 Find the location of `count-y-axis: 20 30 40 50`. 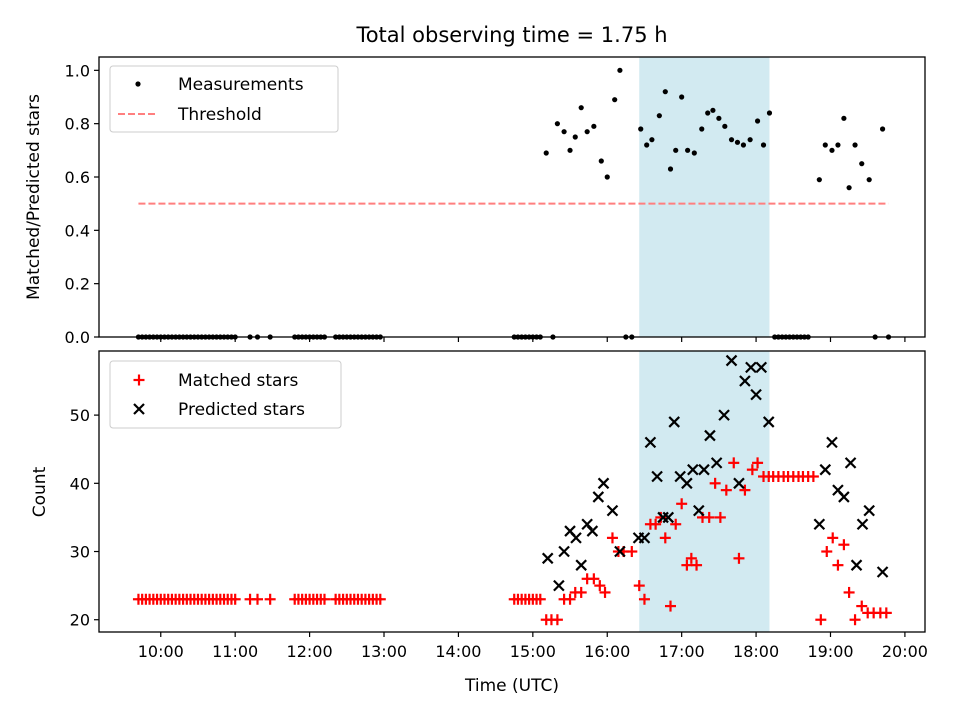

count-y-axis: 20 30 40 50 is located at coordinates (84, 518).